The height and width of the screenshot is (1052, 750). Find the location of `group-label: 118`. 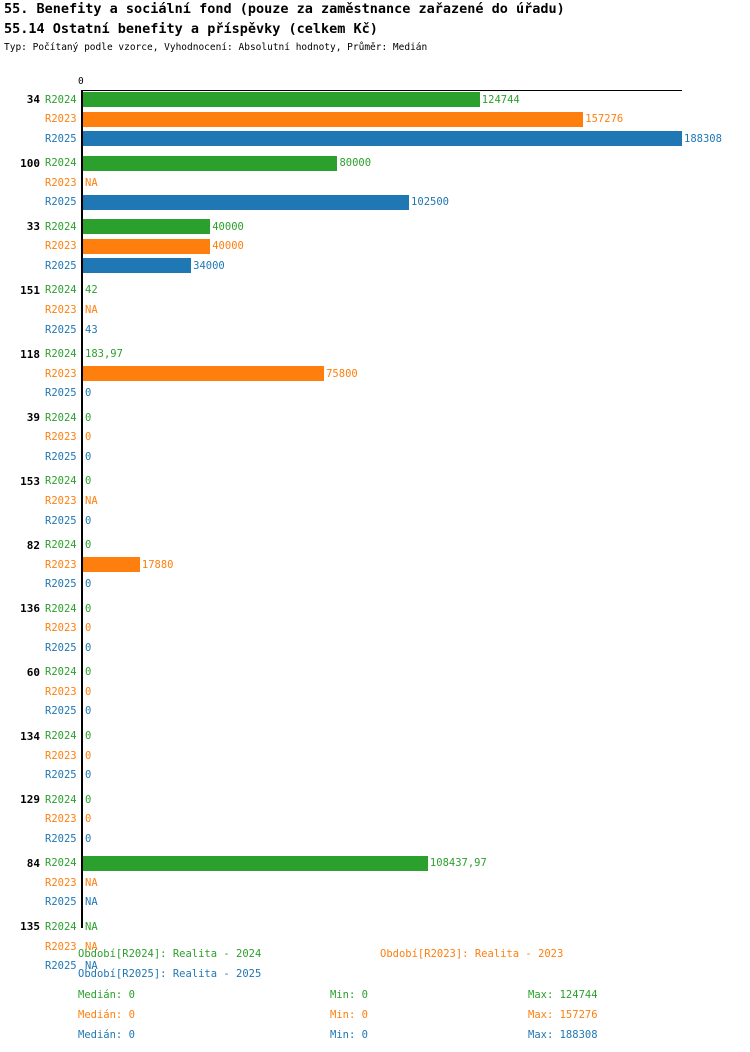

group-label: 118 is located at coordinates (30, 354).